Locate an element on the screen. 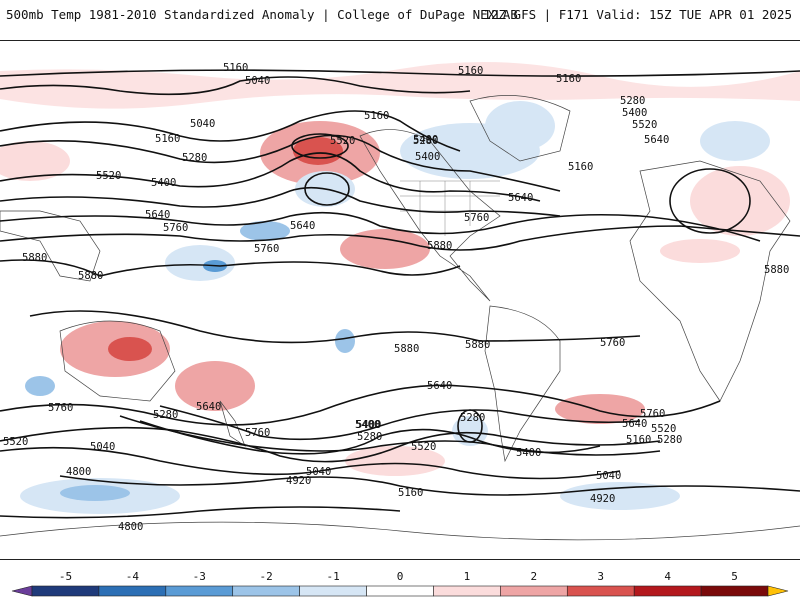 The image size is (800, 604). contour-5640-pacific is located at coordinates (380, 226).